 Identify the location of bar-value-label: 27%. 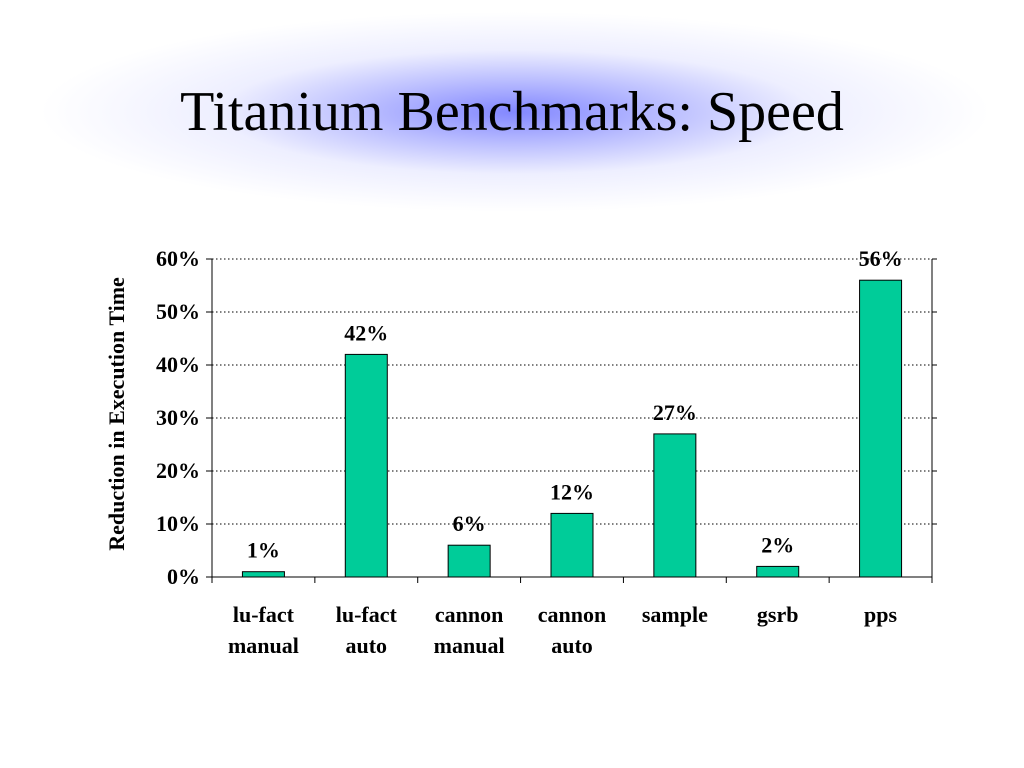
(675, 412).